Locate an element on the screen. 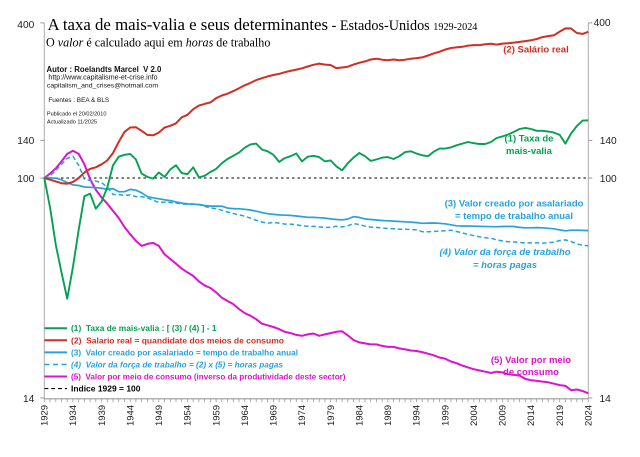  svg-text: 1989 is located at coordinates (388, 415).